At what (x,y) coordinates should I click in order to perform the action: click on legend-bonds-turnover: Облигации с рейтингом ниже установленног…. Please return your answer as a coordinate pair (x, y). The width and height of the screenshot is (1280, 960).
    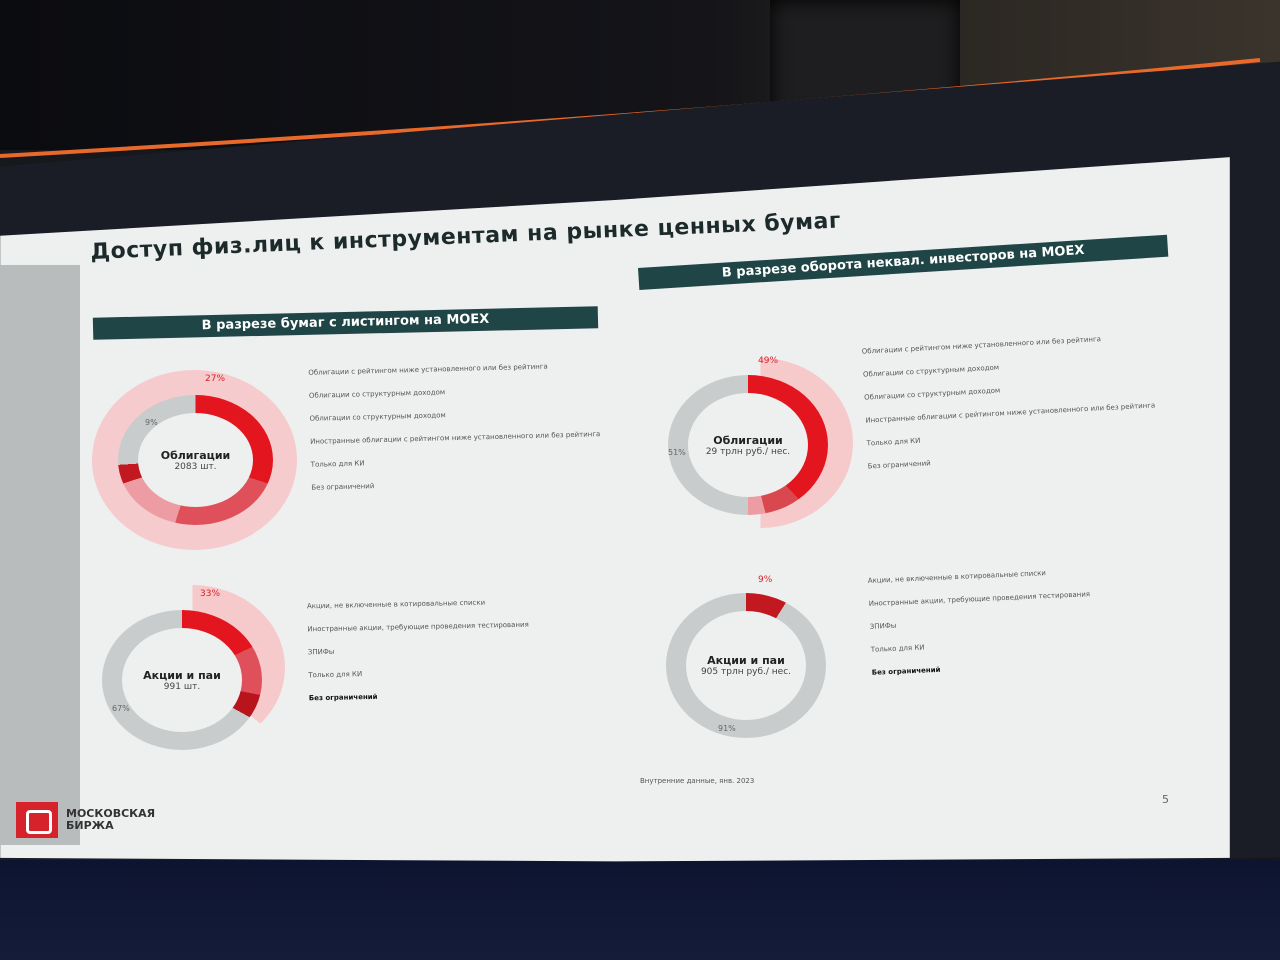
    Looking at the image, I should click on (1010, 409).